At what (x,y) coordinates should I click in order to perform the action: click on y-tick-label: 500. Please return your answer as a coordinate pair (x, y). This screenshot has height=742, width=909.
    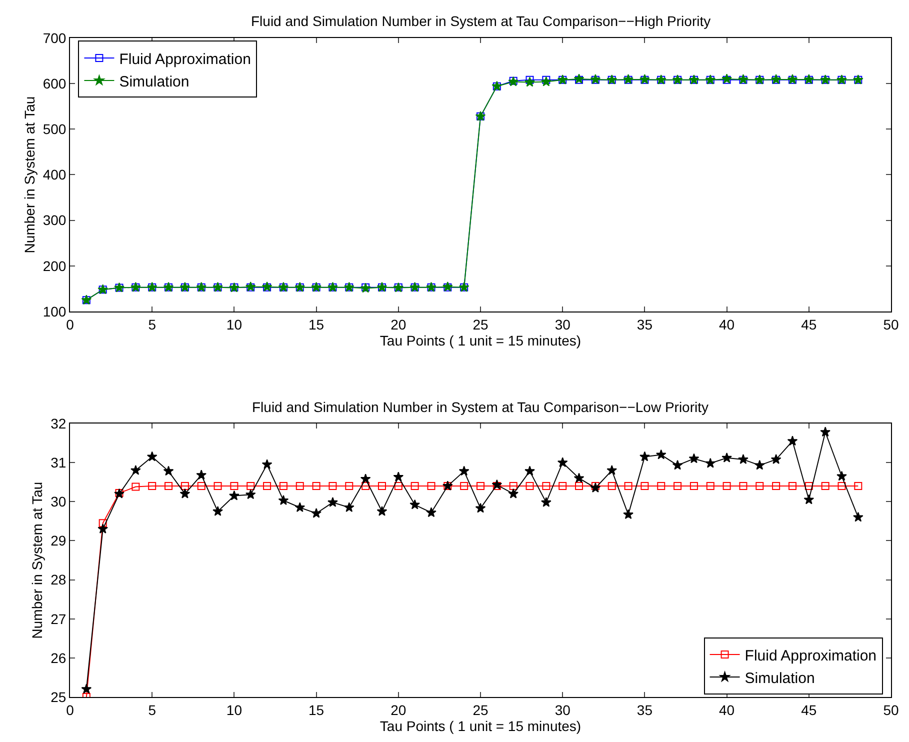
    Looking at the image, I should click on (54, 129).